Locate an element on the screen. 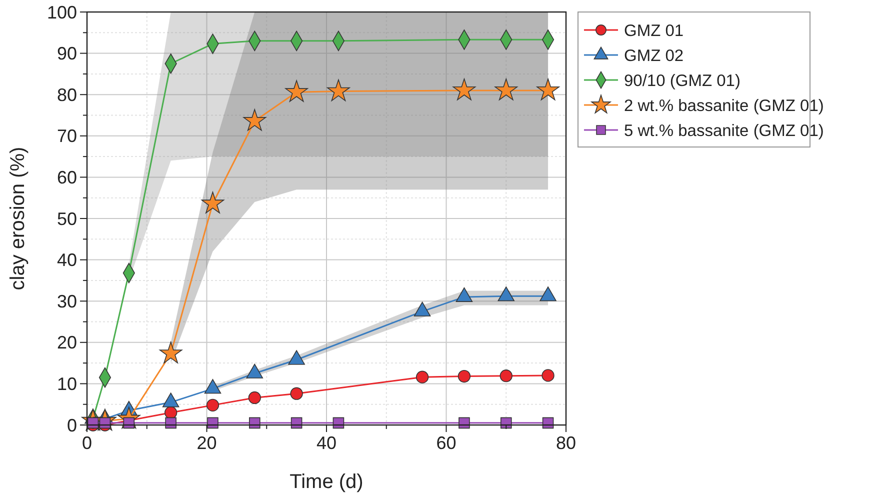 This screenshot has width=874, height=500. y-tick-label: 30 is located at coordinates (66, 301).